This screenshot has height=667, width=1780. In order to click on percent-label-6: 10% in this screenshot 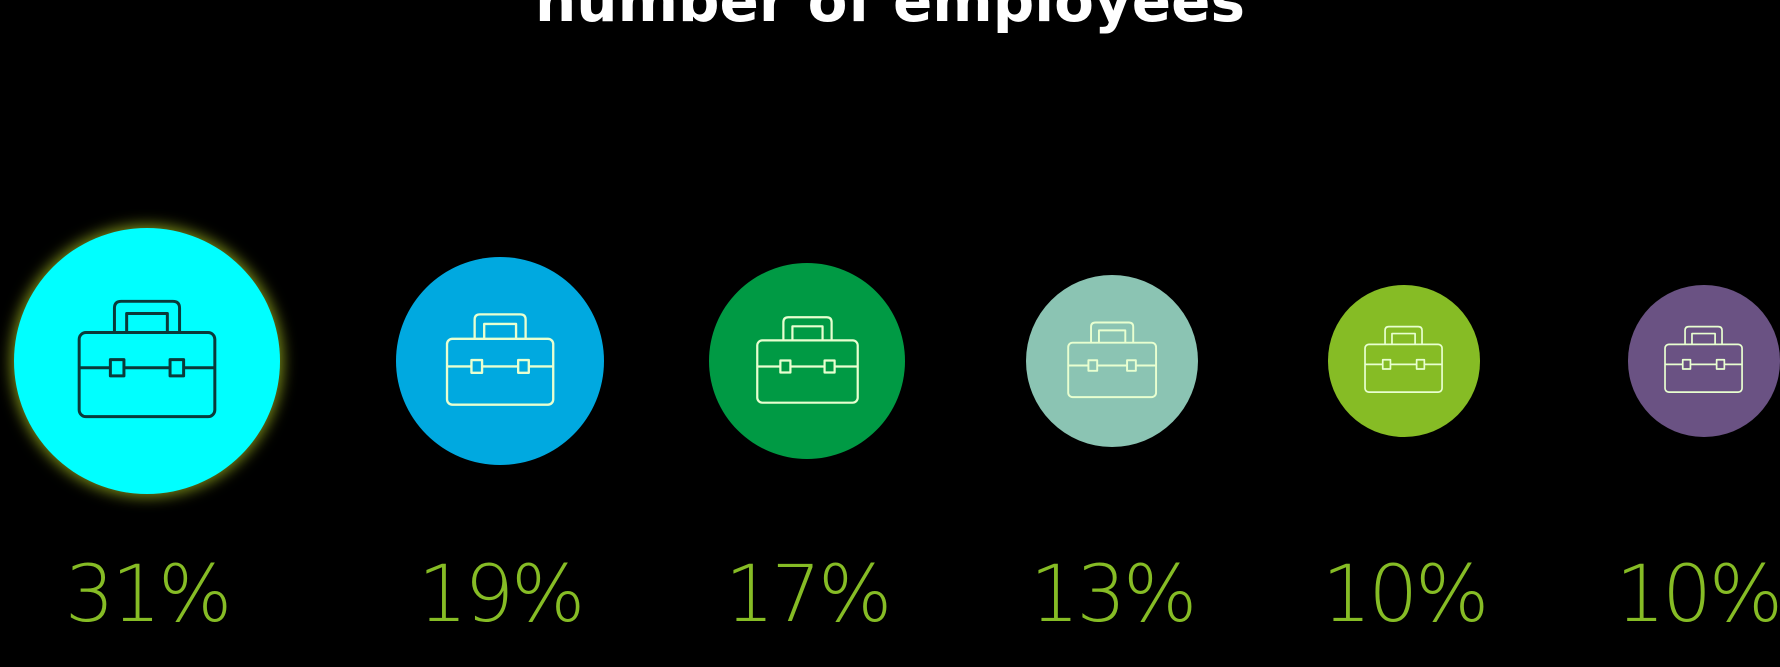, I will do `click(1697, 595)`.